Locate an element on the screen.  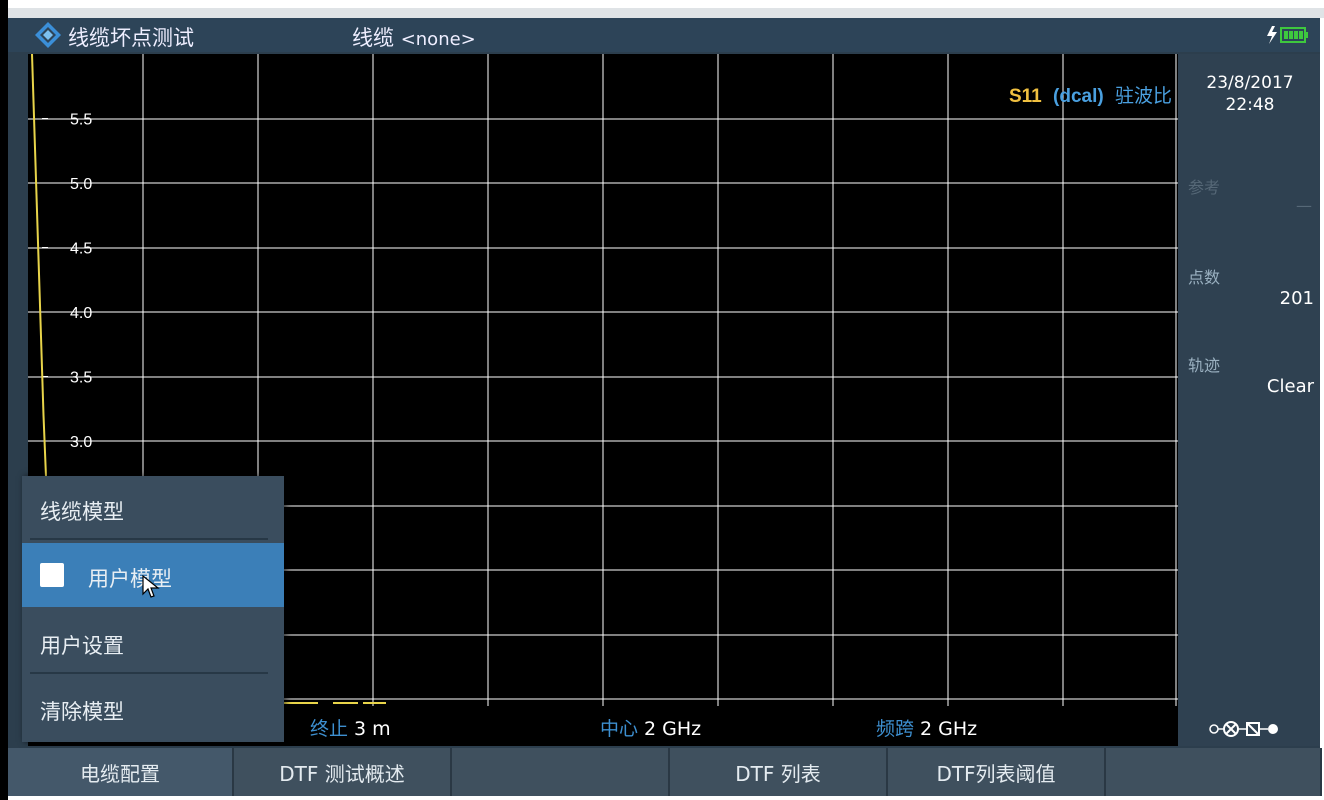
softkey-dtf-list-threshold: DTF列表阈值 is located at coordinates (997, 772).